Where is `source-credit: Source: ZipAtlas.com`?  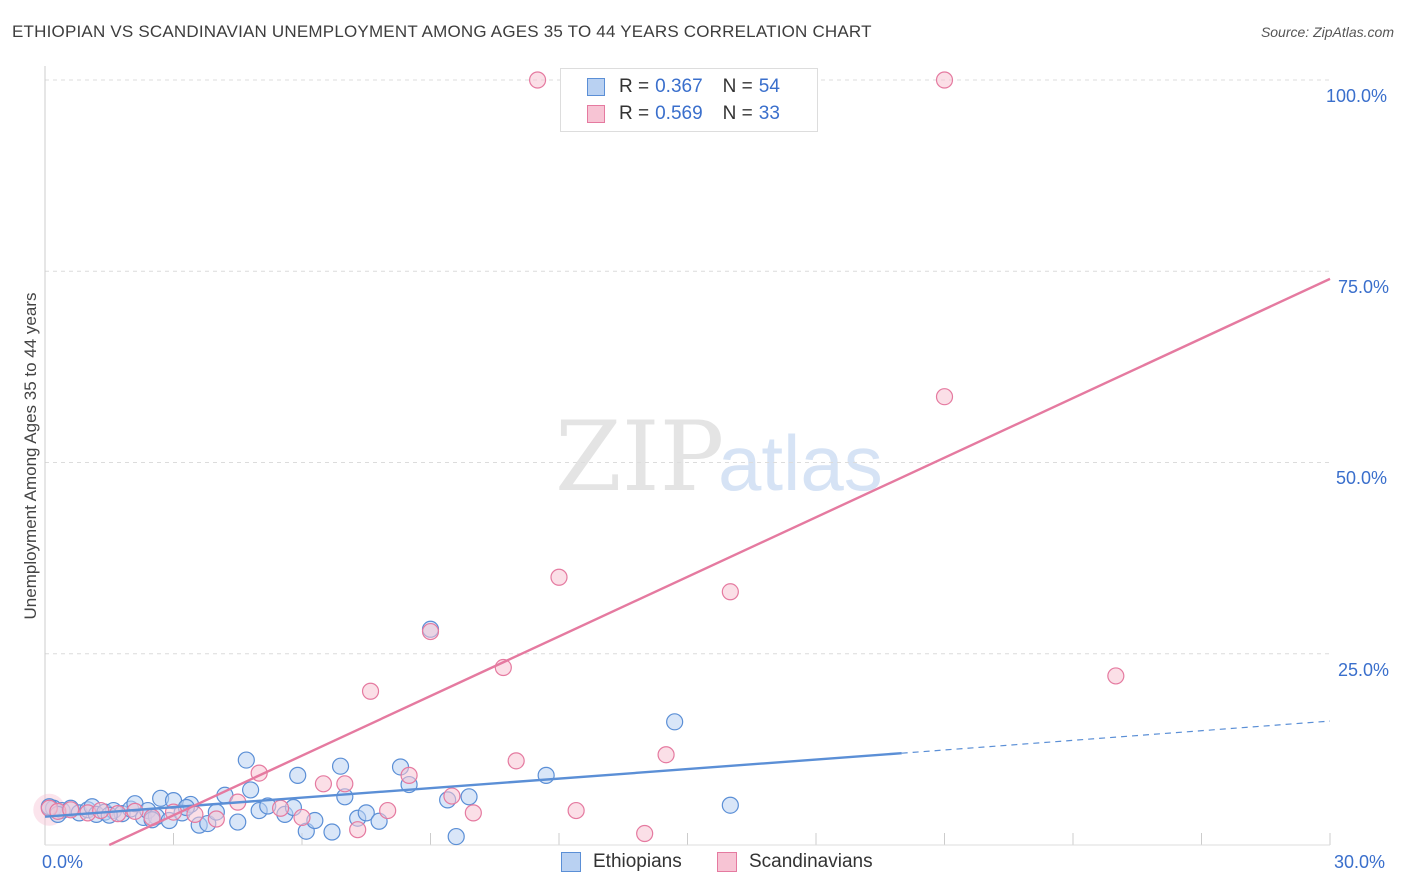
source-credit: Source: ZipAtlas.com is located at coordinates (1327, 32).